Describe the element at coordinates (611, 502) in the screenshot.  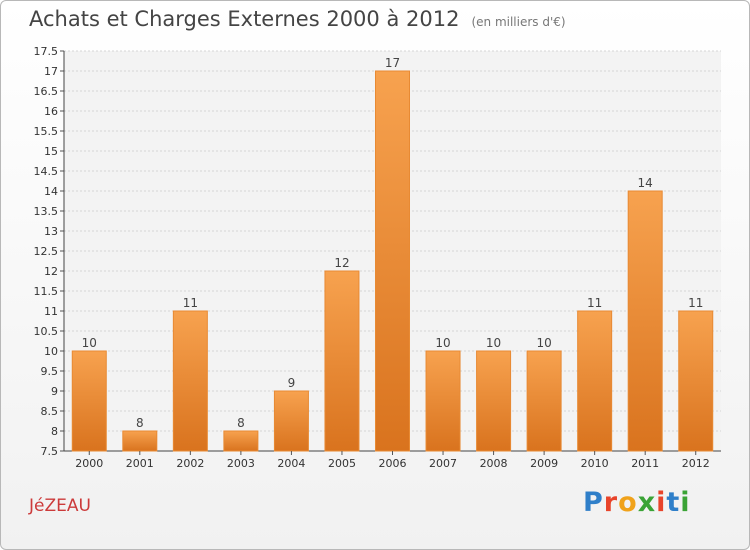
I see `logo-letter: r` at that location.